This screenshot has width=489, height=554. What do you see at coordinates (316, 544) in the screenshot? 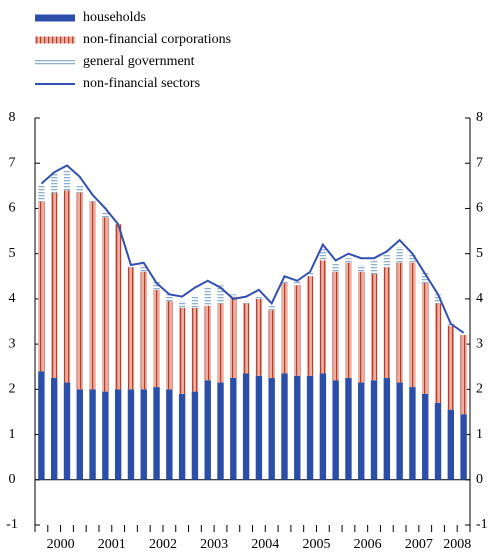
I see `x-tick-label: 2005` at bounding box center [316, 544].